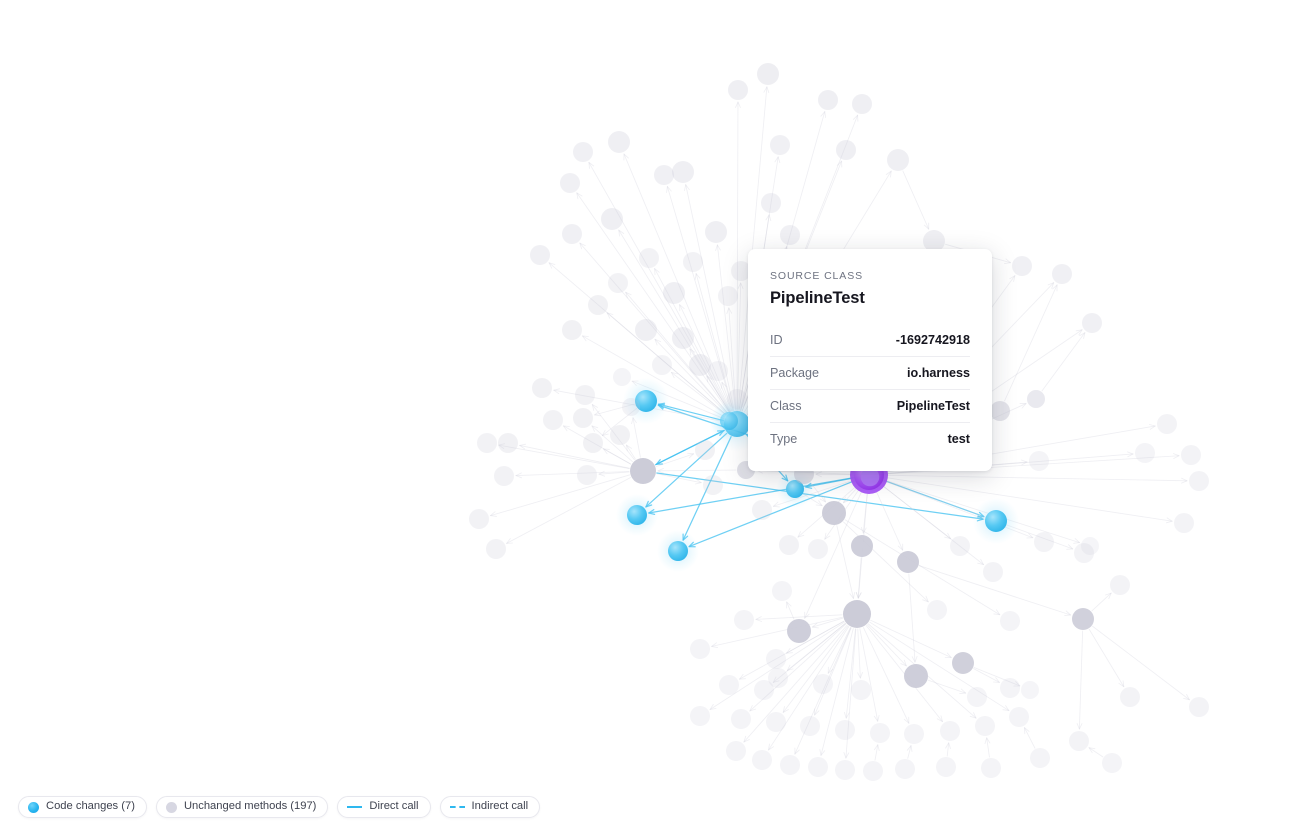 This screenshot has width=1312, height=828. I want to click on legend-item: Direct call, so click(384, 807).